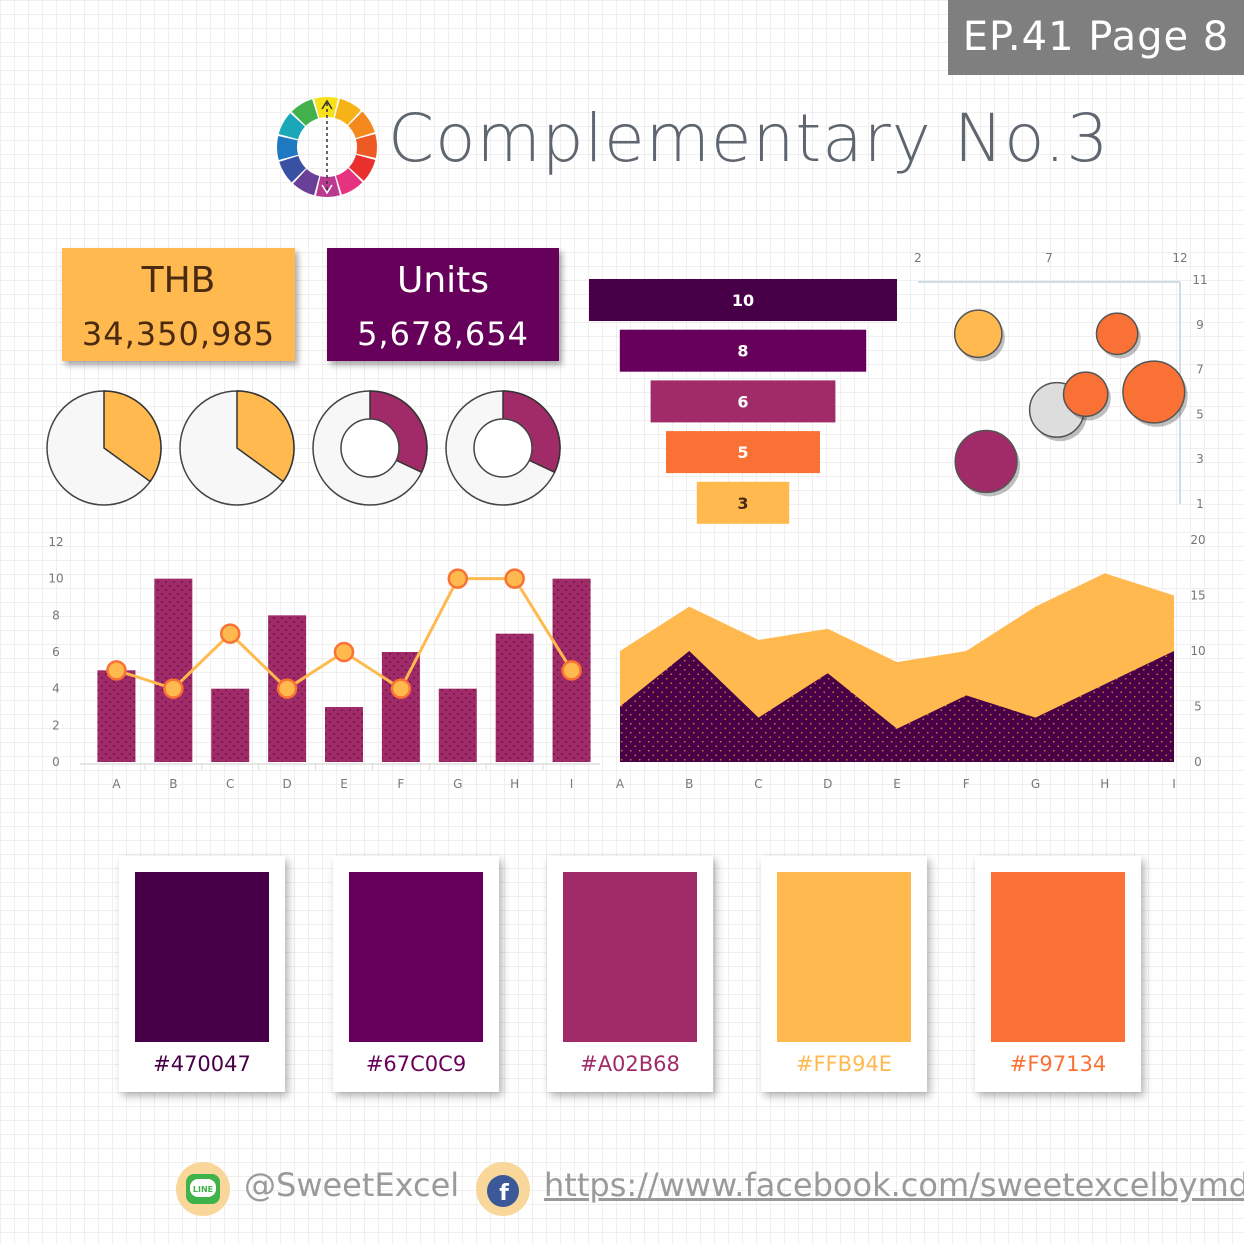 The height and width of the screenshot is (1244, 1244). I want to click on swatch-card-1: #470047, so click(202, 974).